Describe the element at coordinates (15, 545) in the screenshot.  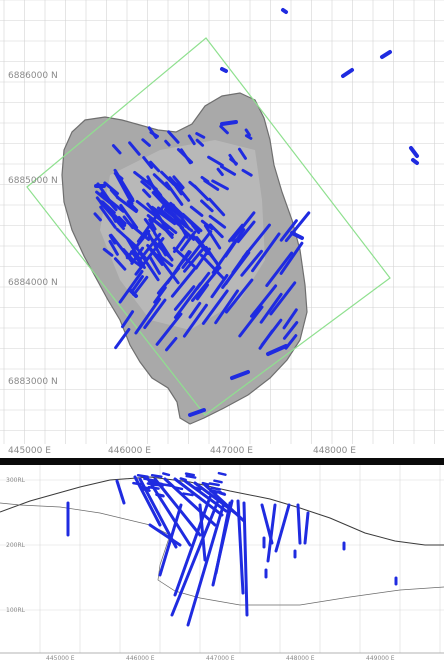
I see `rl-label-2: 200RL` at that location.